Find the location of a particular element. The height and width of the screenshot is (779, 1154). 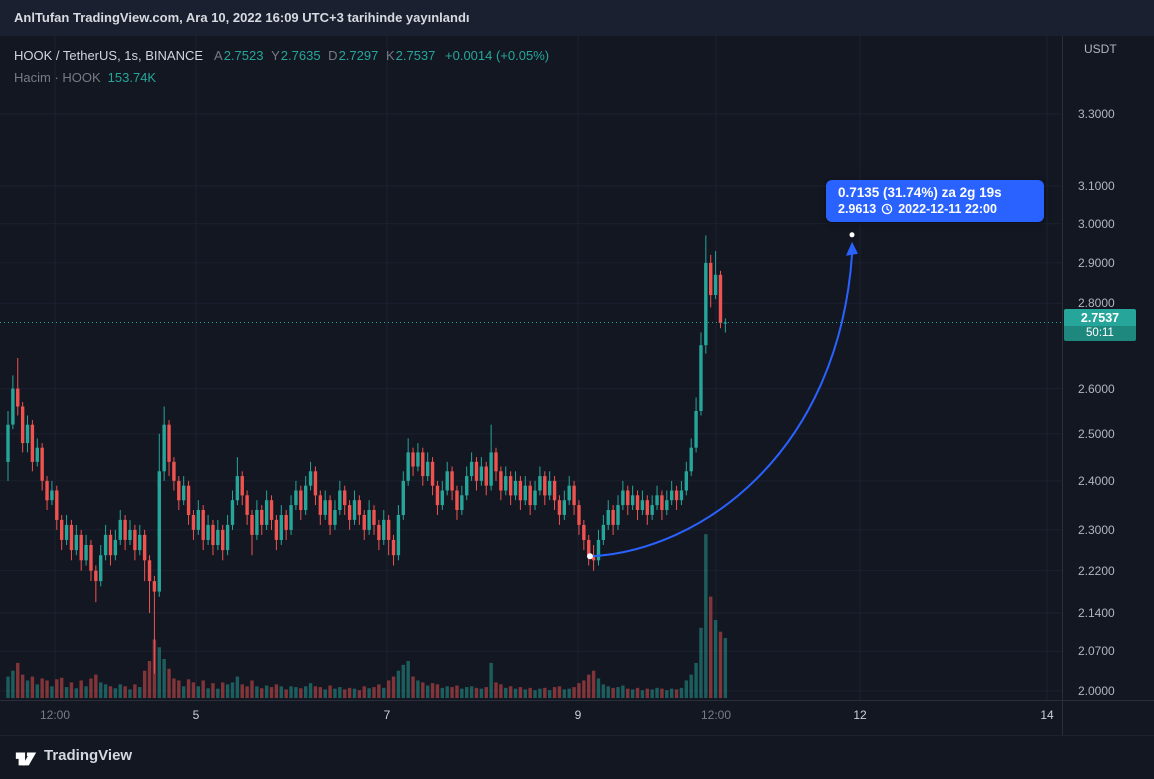

close-value: 2.7537 is located at coordinates (415, 55).